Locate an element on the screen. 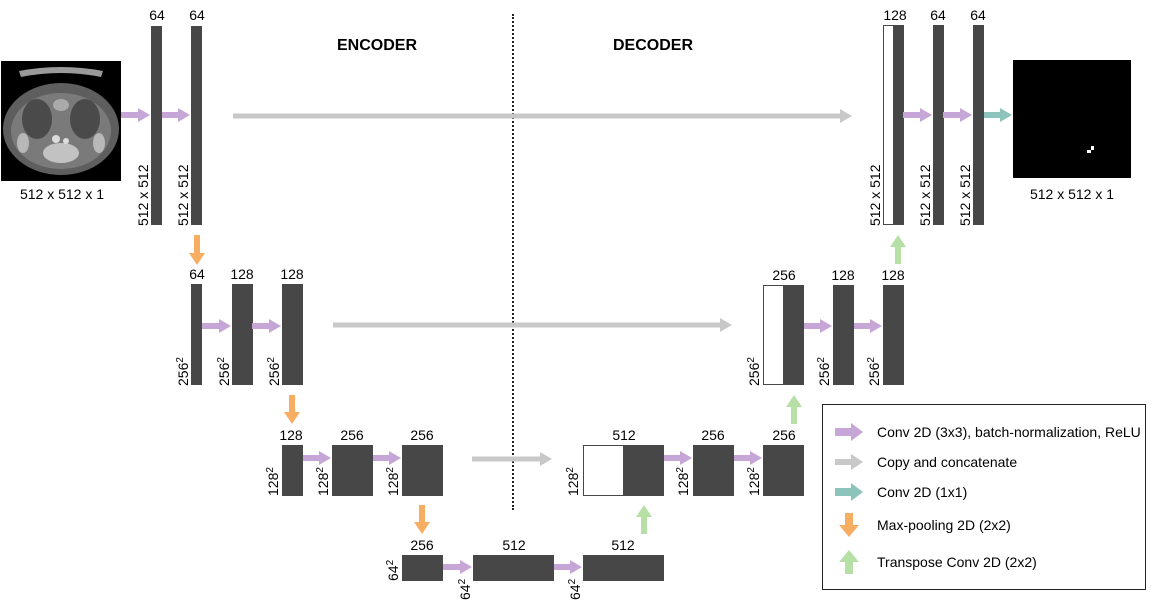 This screenshot has width=1151, height=608. output-mask-image is located at coordinates (1072, 119).